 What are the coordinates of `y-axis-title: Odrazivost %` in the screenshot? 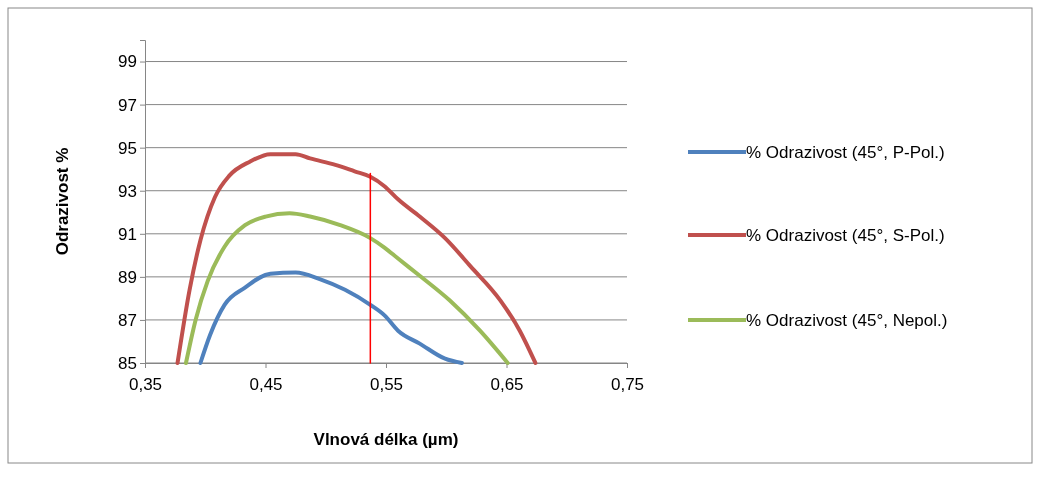 It's located at (62, 201).